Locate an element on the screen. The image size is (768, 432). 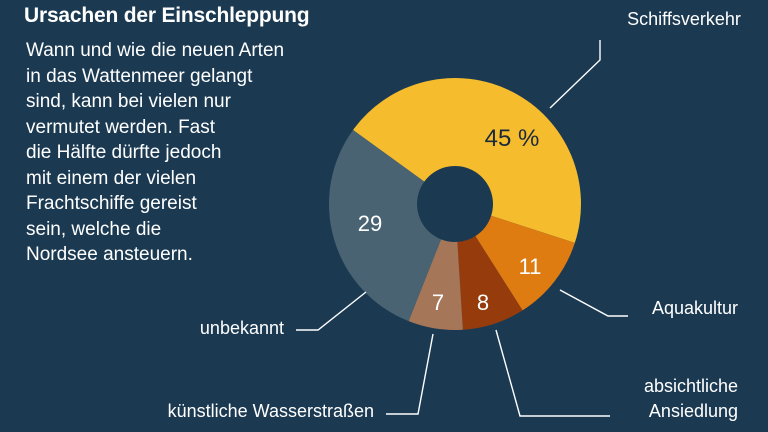
leader-line-schiffsverkehr is located at coordinates (575, 74).